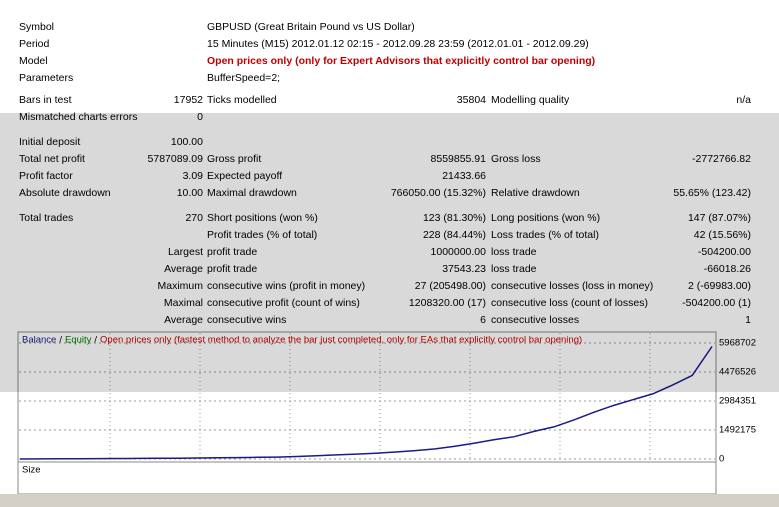  What do you see at coordinates (458, 159) in the screenshot?
I see `stat-value: 8559855.91` at bounding box center [458, 159].